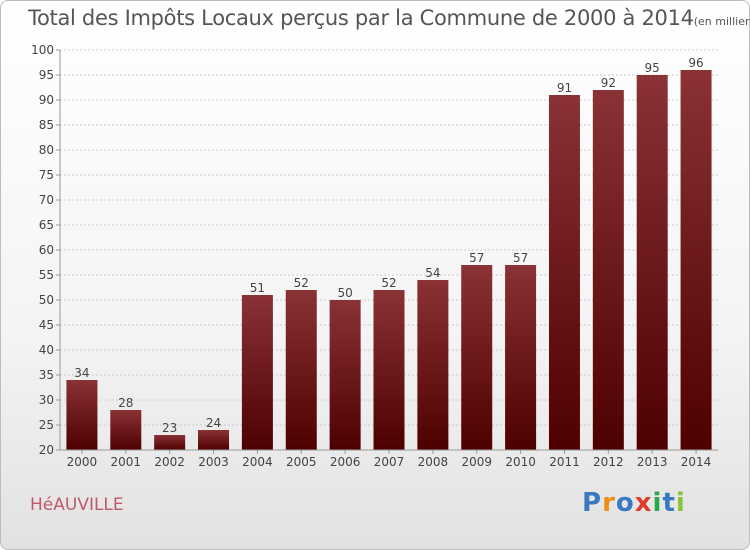 This screenshot has width=750, height=550. I want to click on bar-2002, so click(170, 442).